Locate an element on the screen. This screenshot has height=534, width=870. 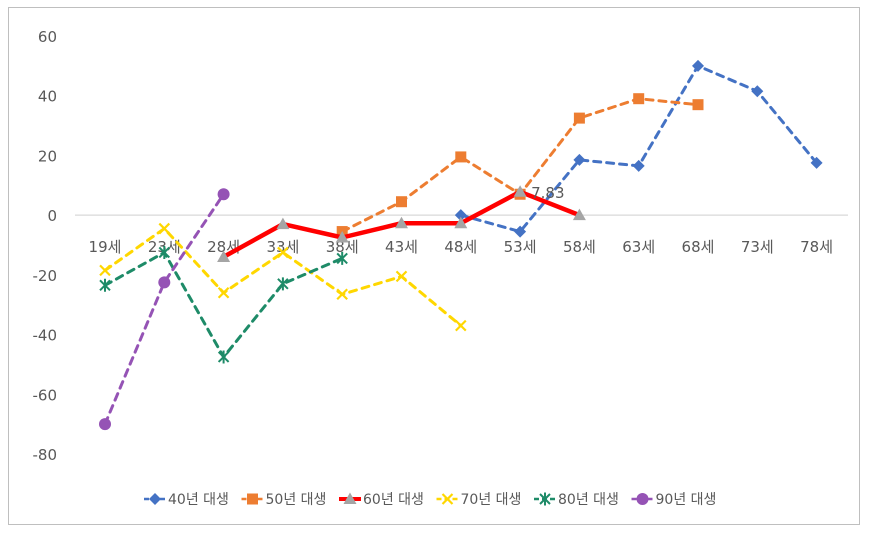
legend-label: 90년 대생 is located at coordinates (686, 500).